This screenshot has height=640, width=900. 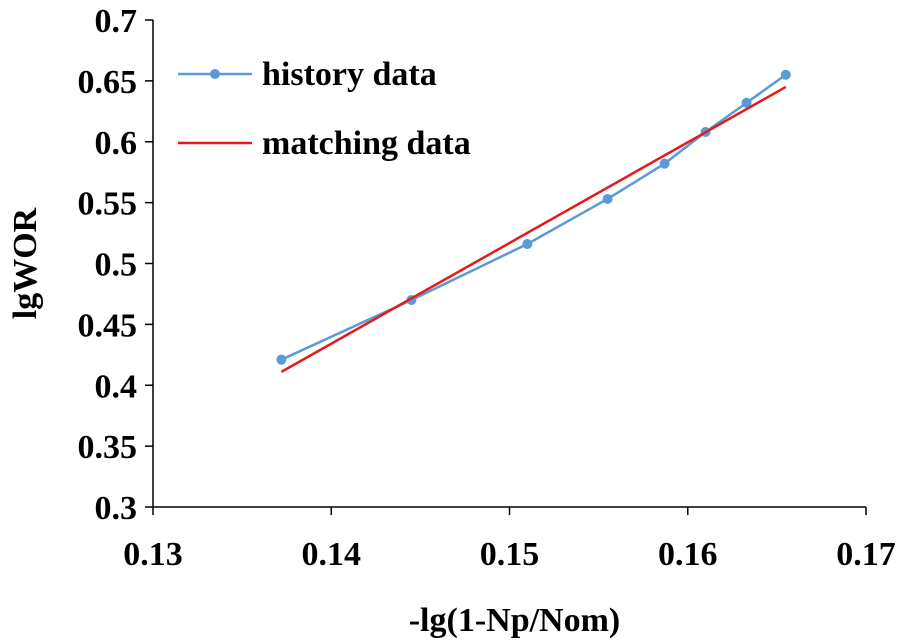 What do you see at coordinates (116, 386) in the screenshot?
I see `y-tick-label: 0.4` at bounding box center [116, 386].